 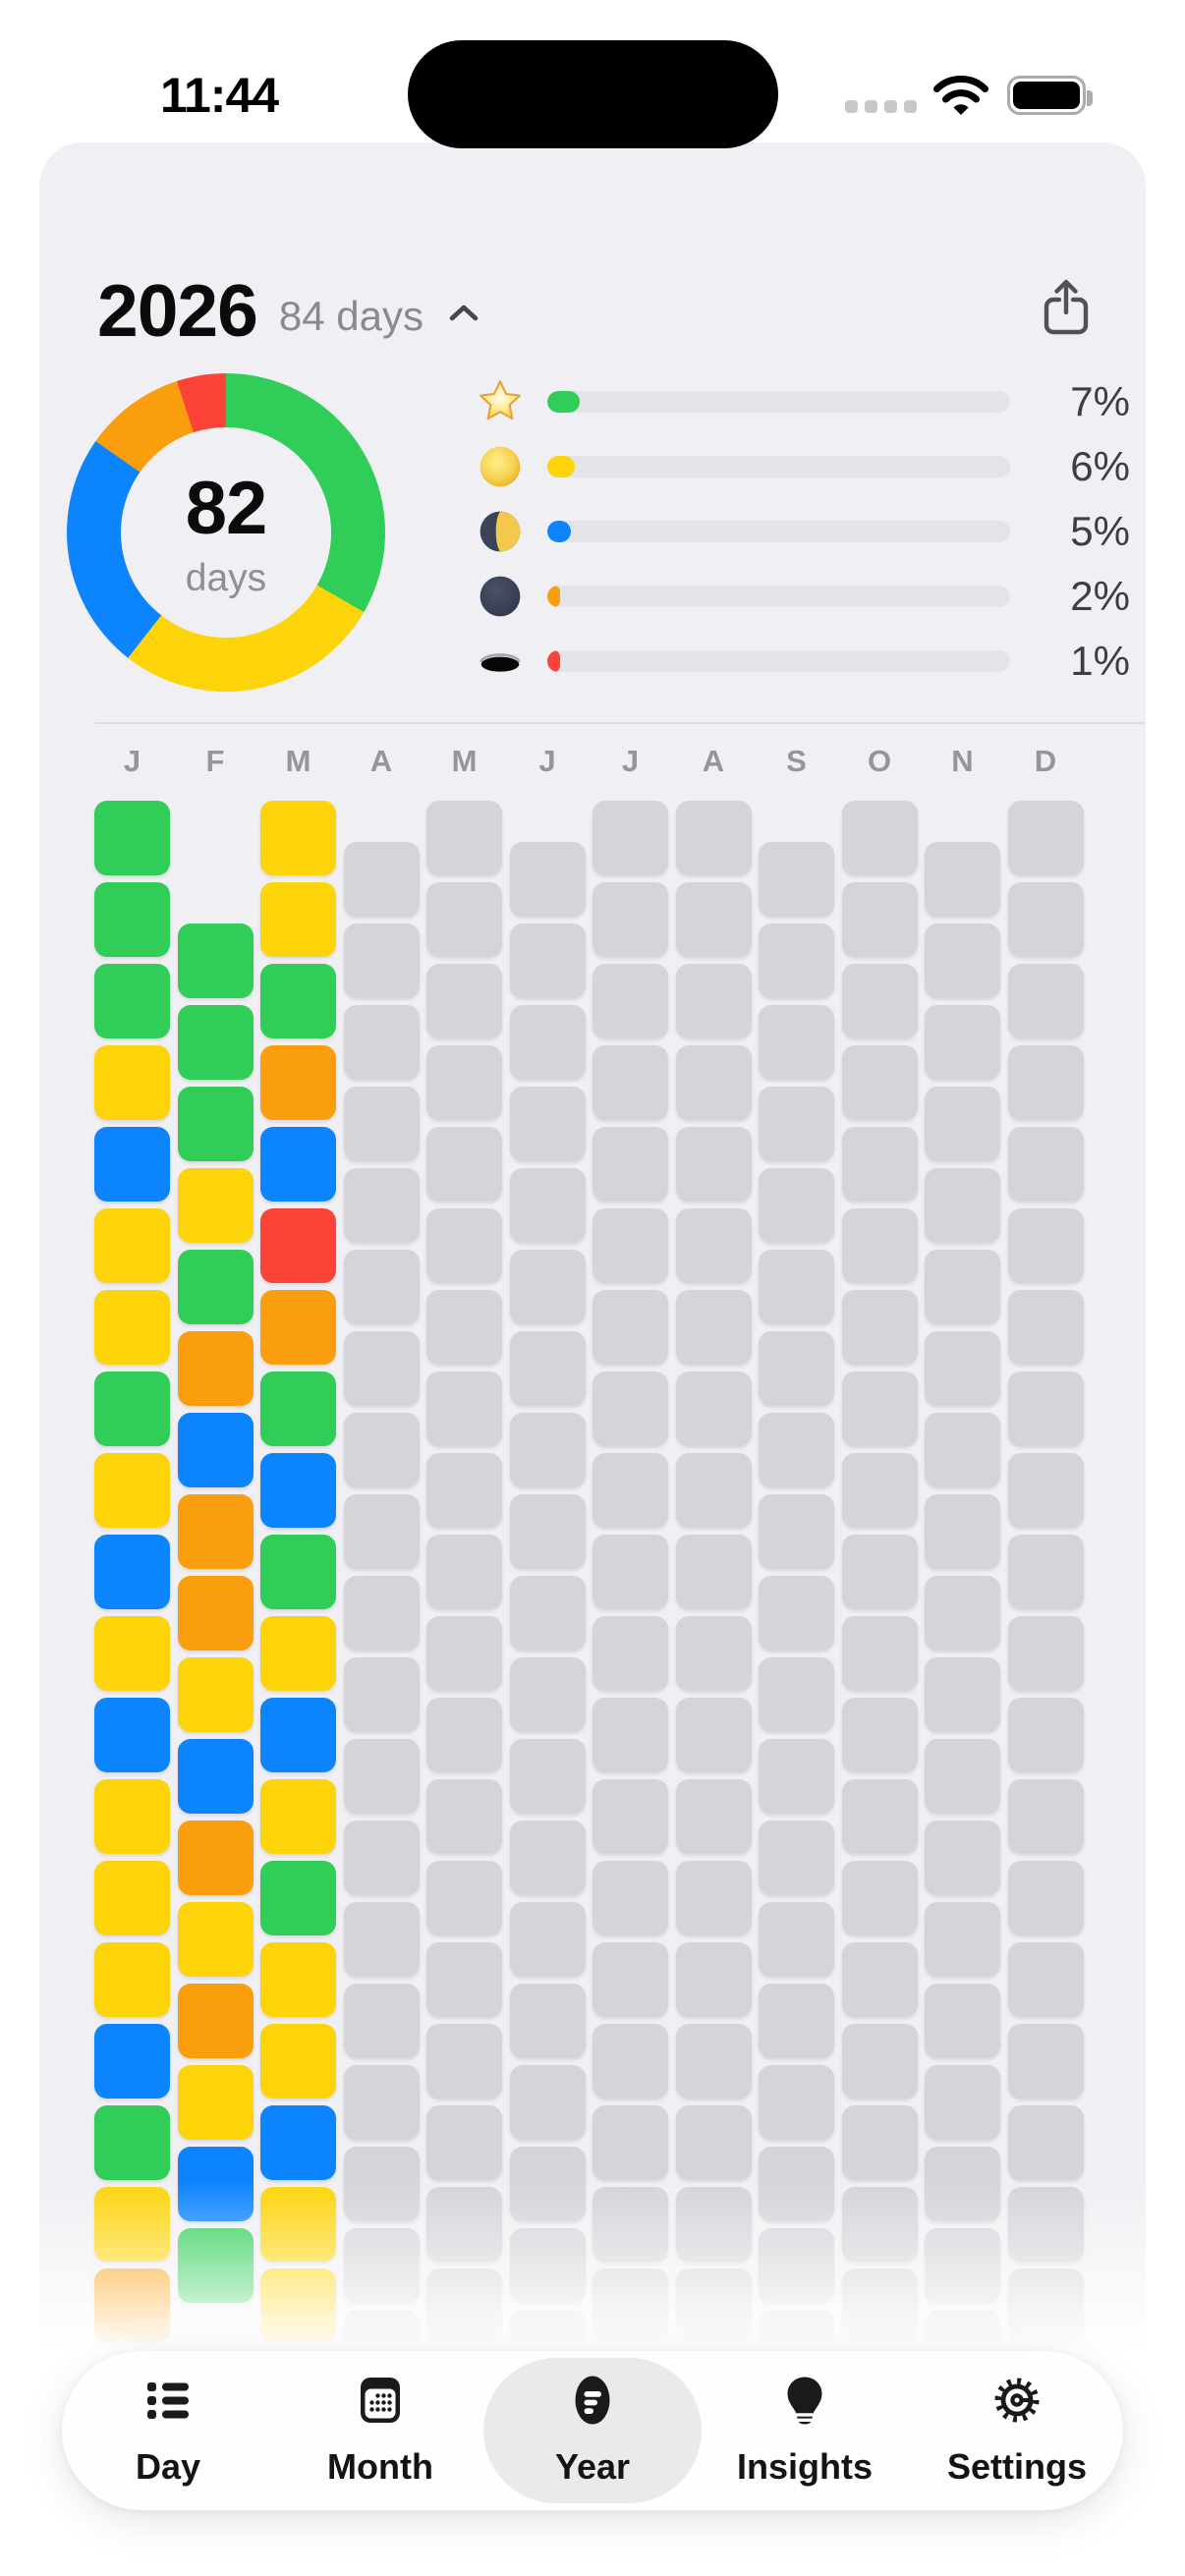 I want to click on tab-insights: Insights, so click(x=805, y=2430).